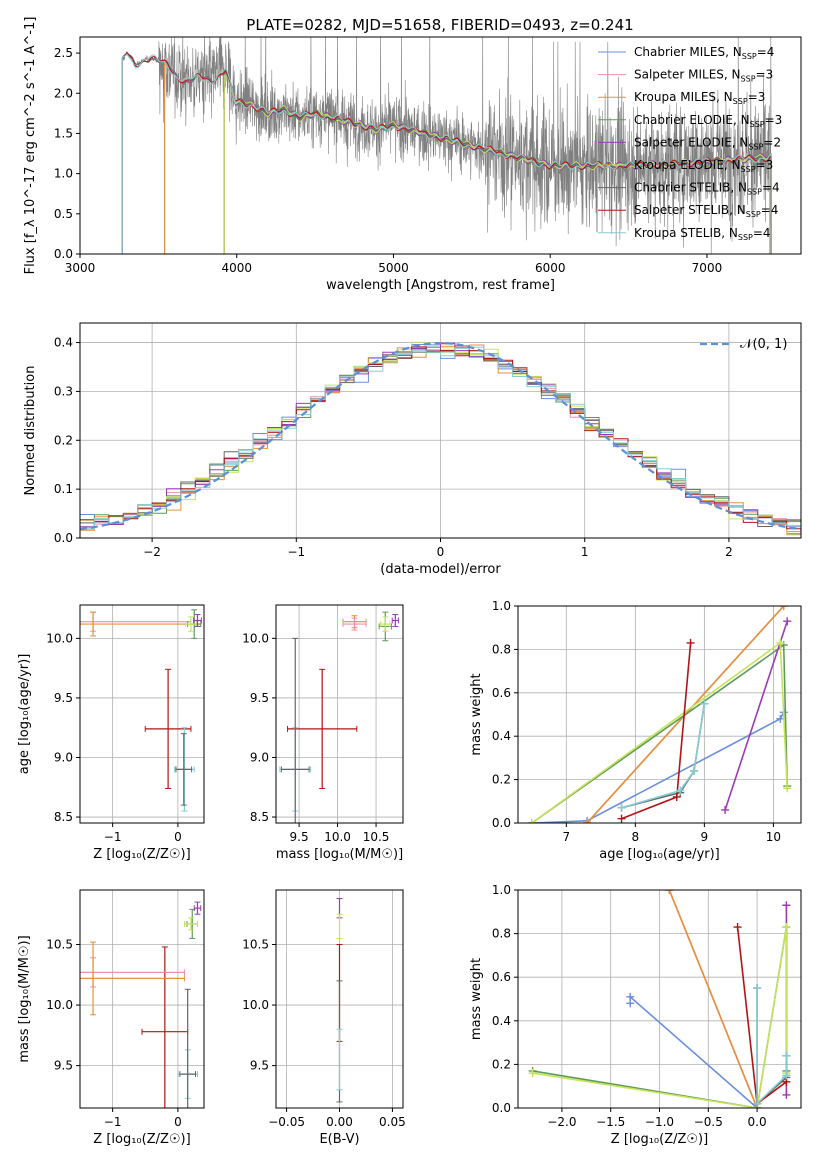 Image resolution: width=819 pixels, height=1170 pixels. I want to click on point-salpeter-stelib, so click(165, 1027).